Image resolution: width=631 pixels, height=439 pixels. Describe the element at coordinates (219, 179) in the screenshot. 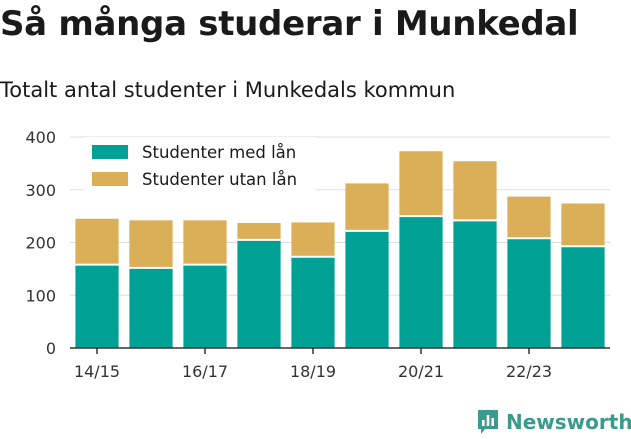

I see `legend-label: Studenter utan lån` at that location.